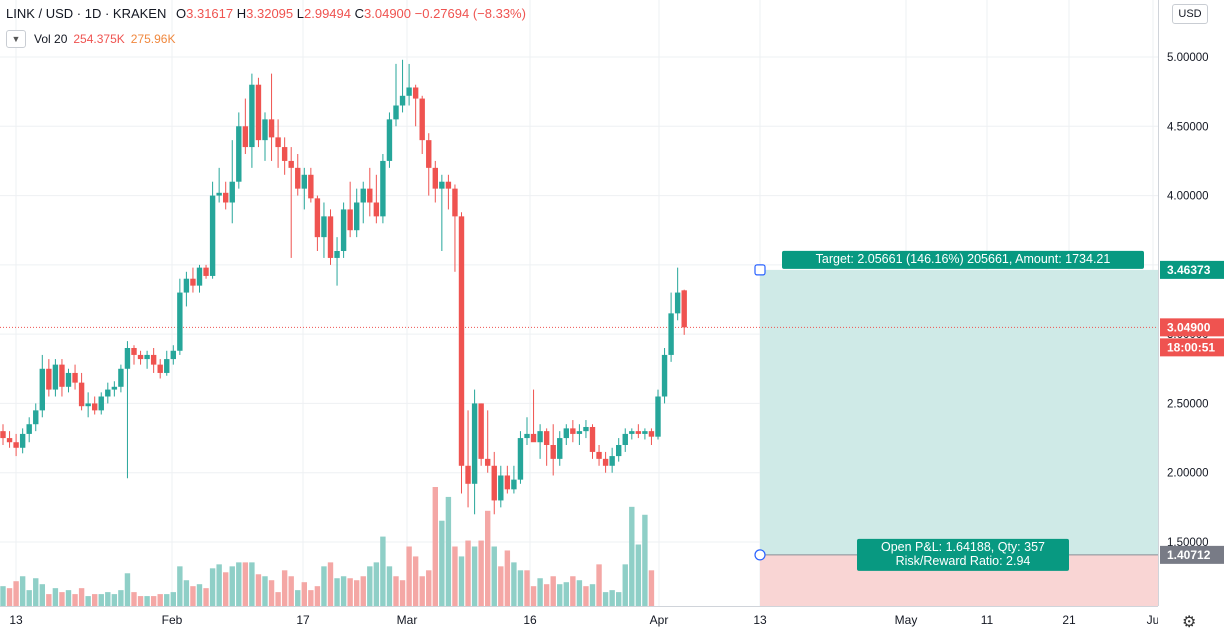  Describe the element at coordinates (388, 13) in the screenshot. I see `close-value: 3.04900` at that location.